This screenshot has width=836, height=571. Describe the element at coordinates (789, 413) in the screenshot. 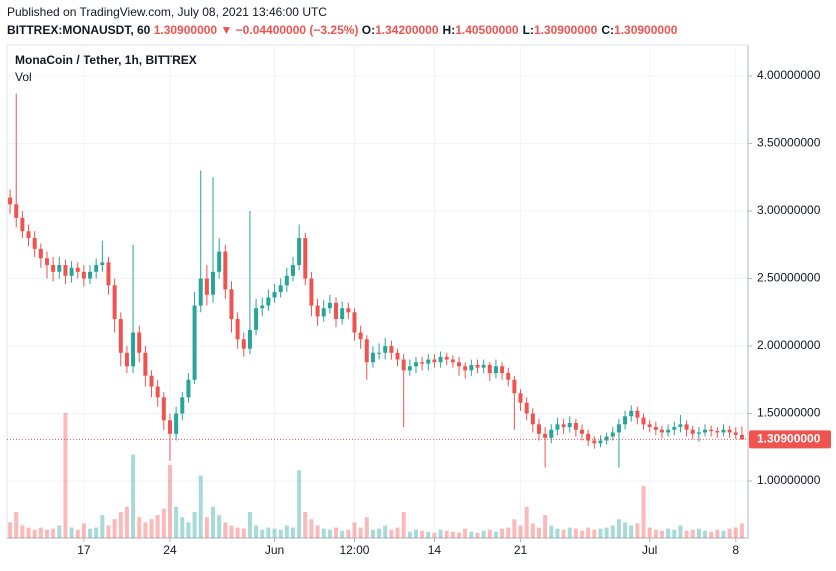

I see `y-tick-label: 1.50000000` at that location.